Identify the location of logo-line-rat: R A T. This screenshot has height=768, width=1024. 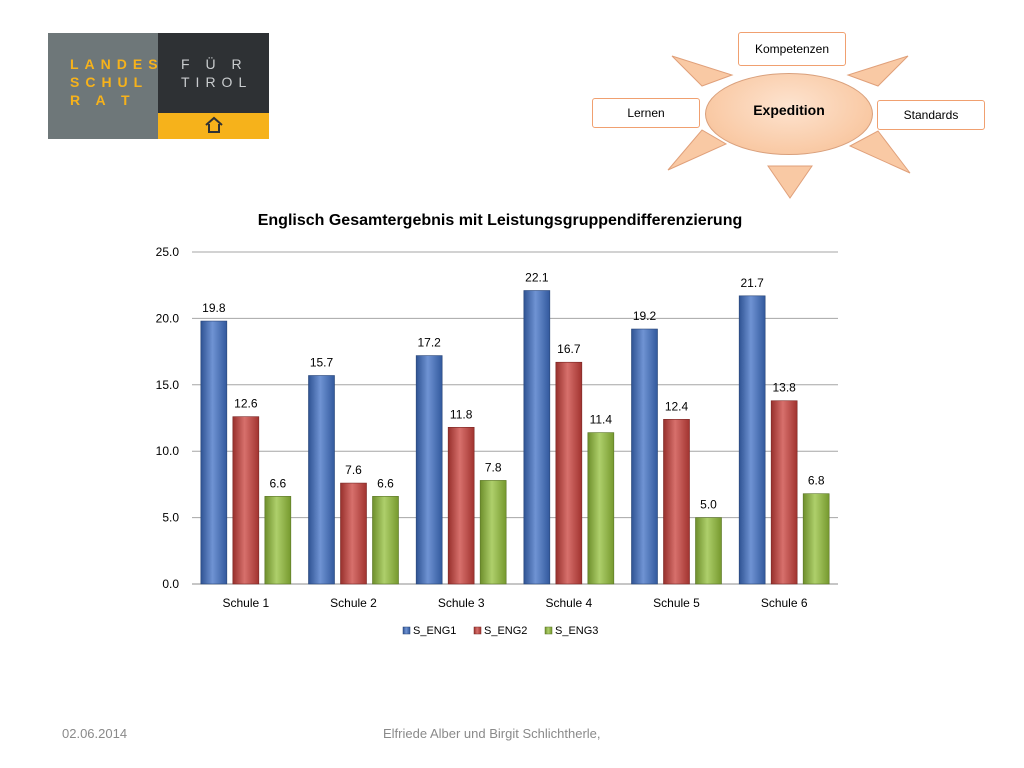
(103, 100).